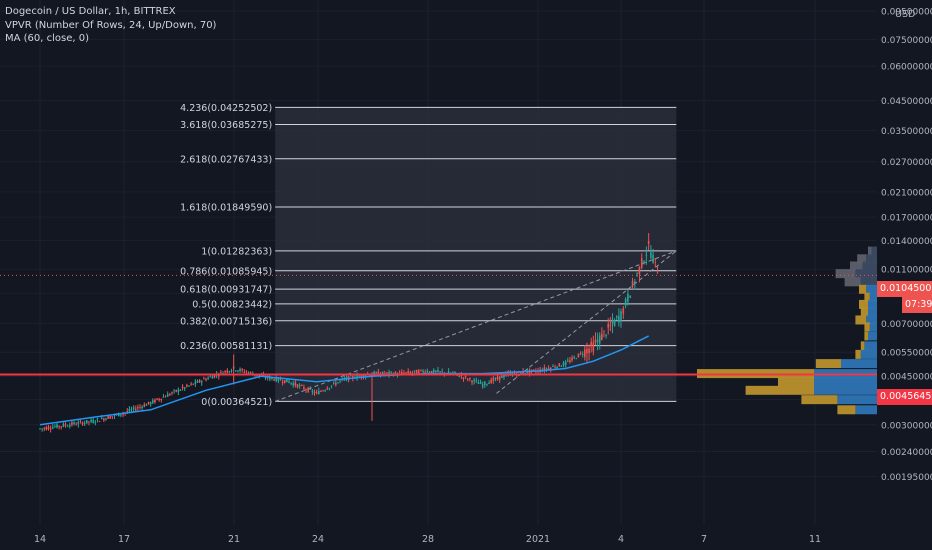  What do you see at coordinates (906, 354) in the screenshot?
I see `price-tick-label: 0.00550000` at bounding box center [906, 354].